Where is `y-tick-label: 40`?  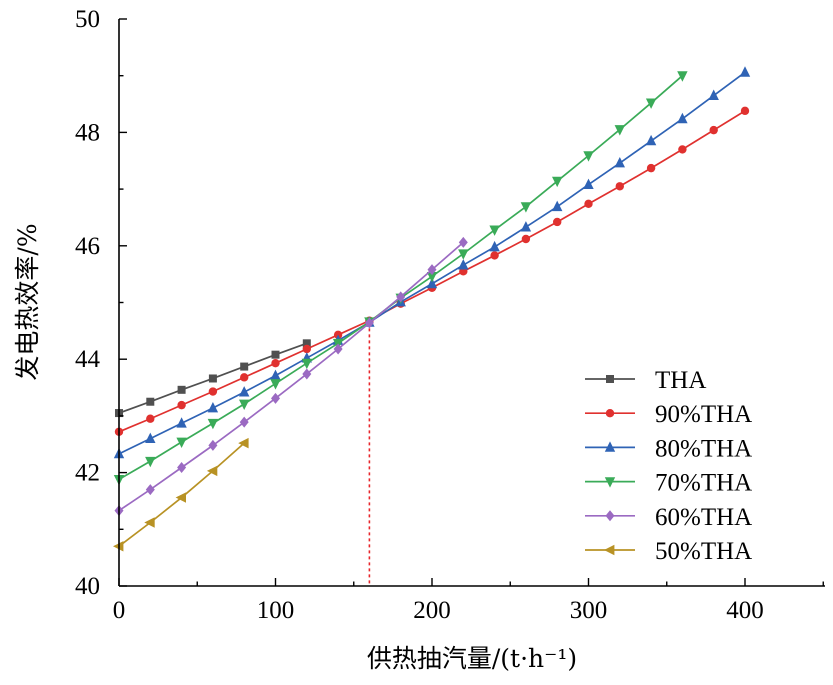
y-tick-label: 40 is located at coordinates (87, 586).